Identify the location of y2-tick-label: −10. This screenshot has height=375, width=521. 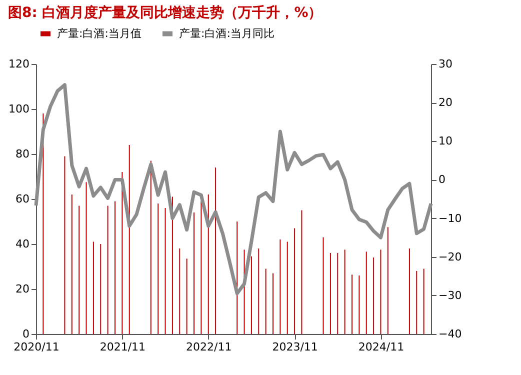
(450, 218).